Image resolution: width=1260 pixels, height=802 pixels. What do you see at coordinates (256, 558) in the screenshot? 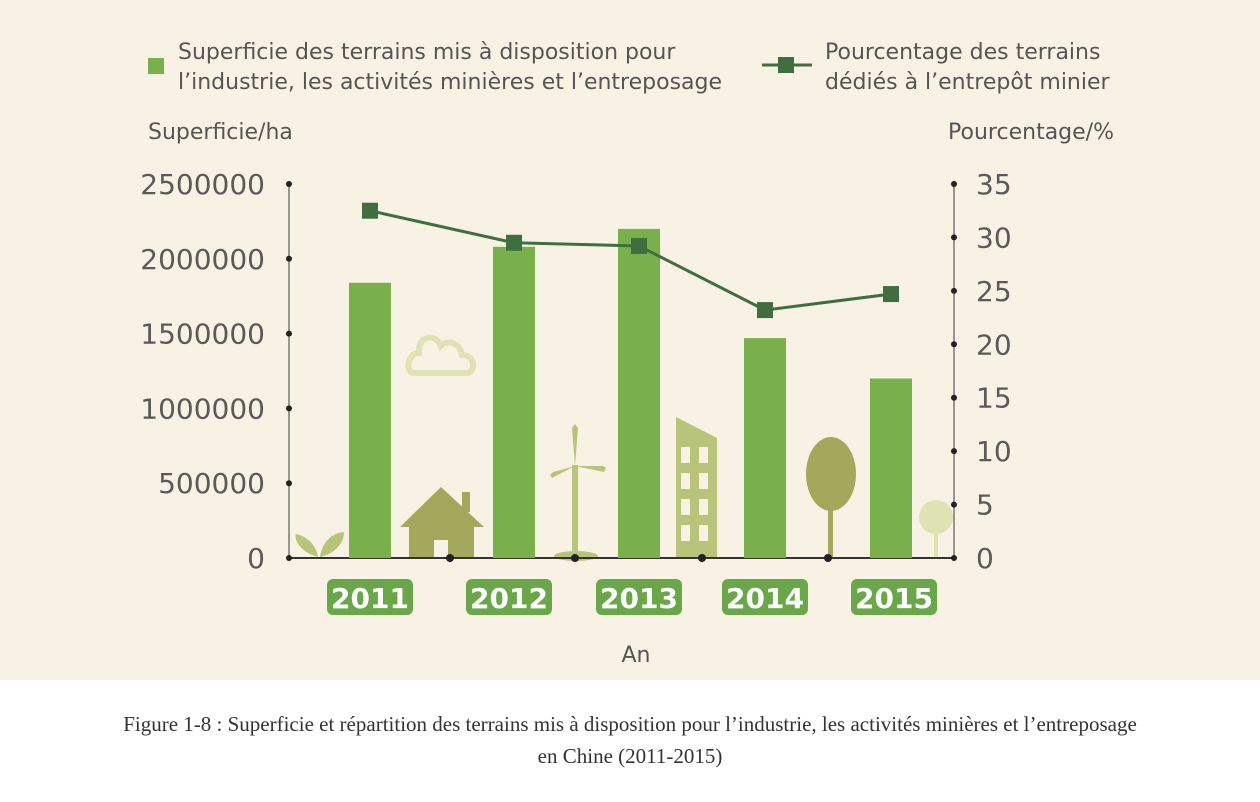
I see `y-left-tick-label: 0` at bounding box center [256, 558].